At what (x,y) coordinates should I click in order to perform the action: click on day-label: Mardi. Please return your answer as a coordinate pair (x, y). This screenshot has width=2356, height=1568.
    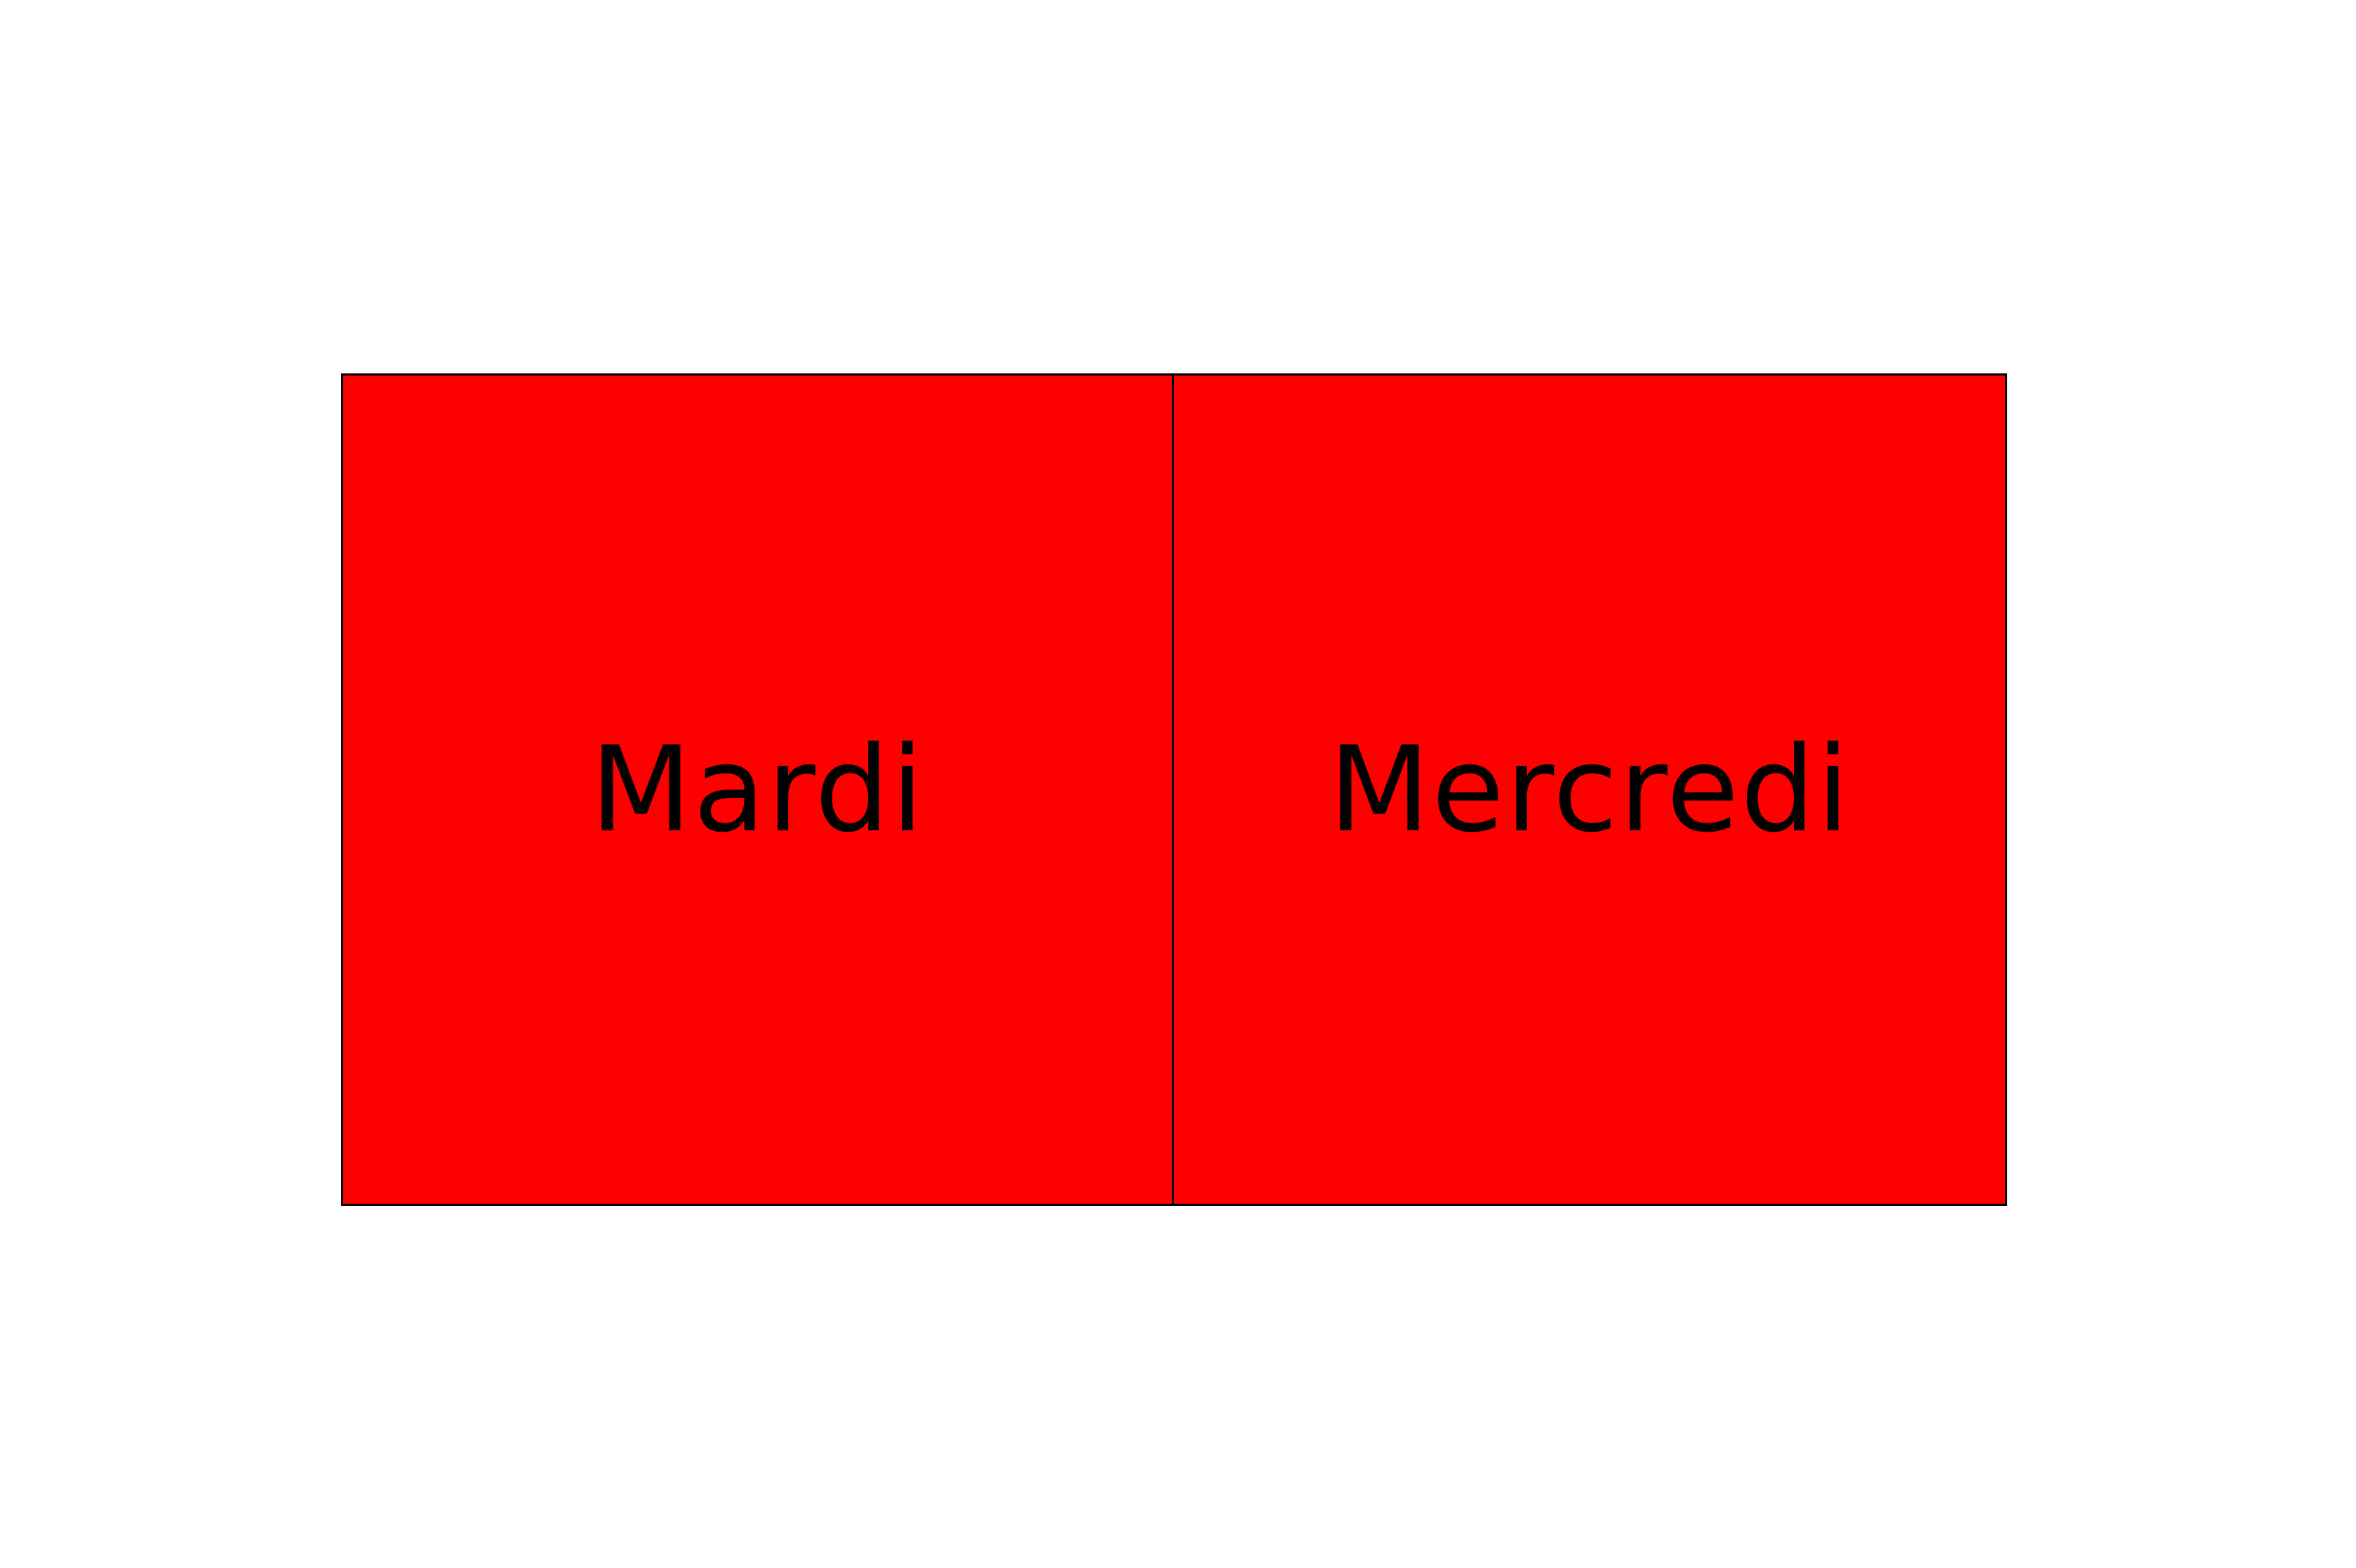
    Looking at the image, I should click on (758, 789).